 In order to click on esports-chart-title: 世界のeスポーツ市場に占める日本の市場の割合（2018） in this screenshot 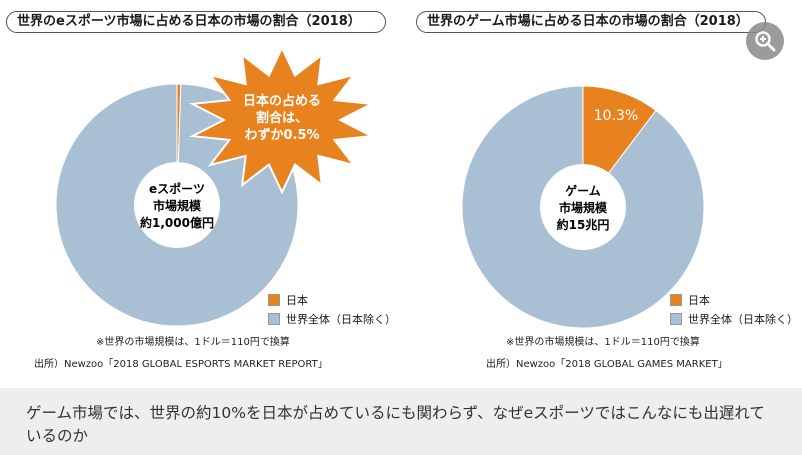, I will do `click(196, 22)`.